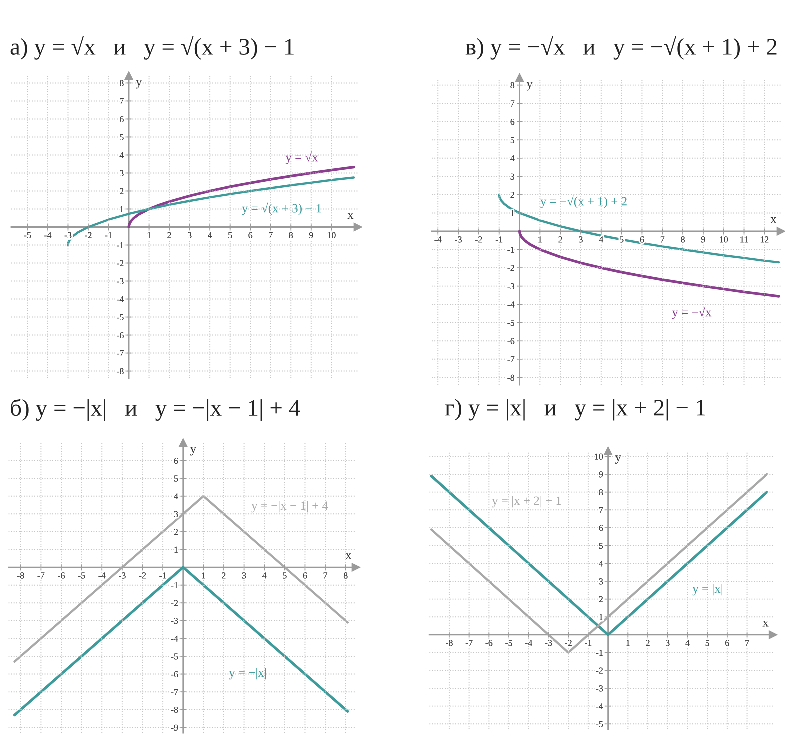 This screenshot has width=785, height=750. What do you see at coordinates (290, 507) in the screenshot?
I see `series-label: y = −|x − 1| + 4` at bounding box center [290, 507].